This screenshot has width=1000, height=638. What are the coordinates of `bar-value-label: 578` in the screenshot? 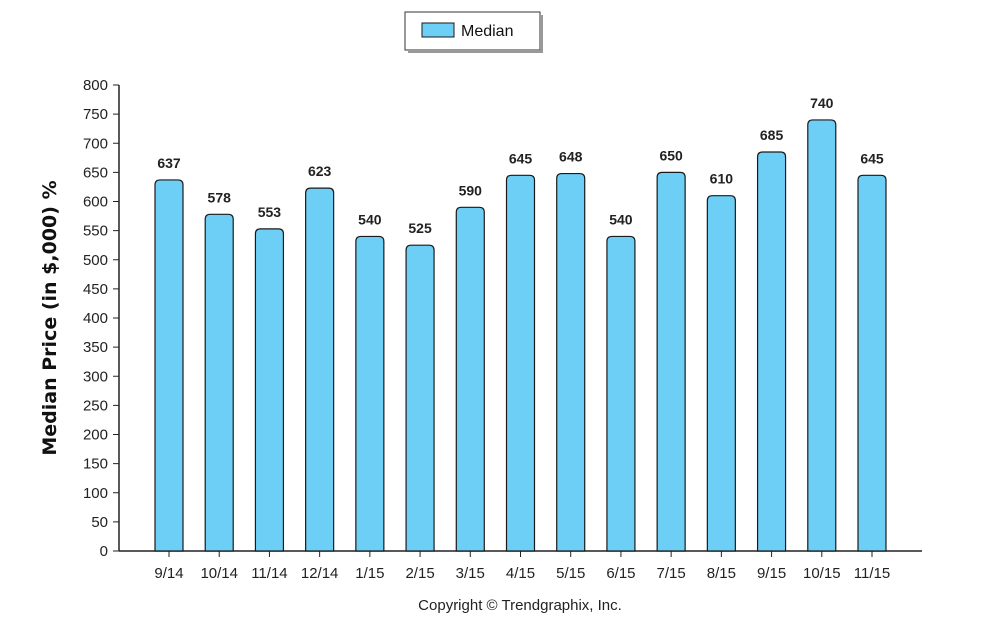 It's located at (220, 197).